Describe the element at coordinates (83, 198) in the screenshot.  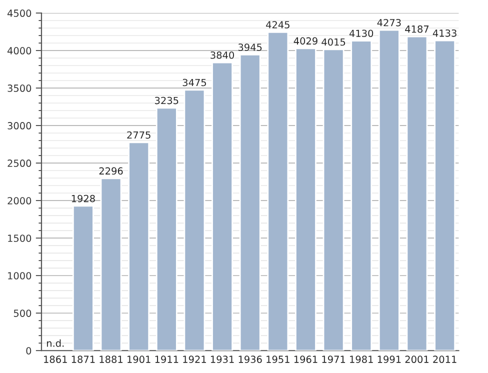
I see `data-label: 1928` at that location.